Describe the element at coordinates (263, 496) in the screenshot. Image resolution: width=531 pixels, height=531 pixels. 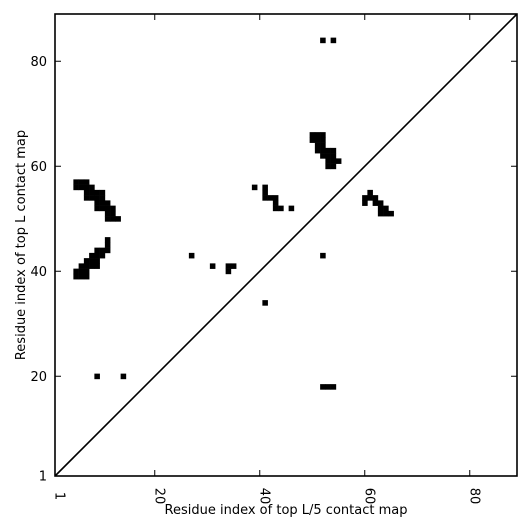
I see `x-tick-label: 40` at that location.